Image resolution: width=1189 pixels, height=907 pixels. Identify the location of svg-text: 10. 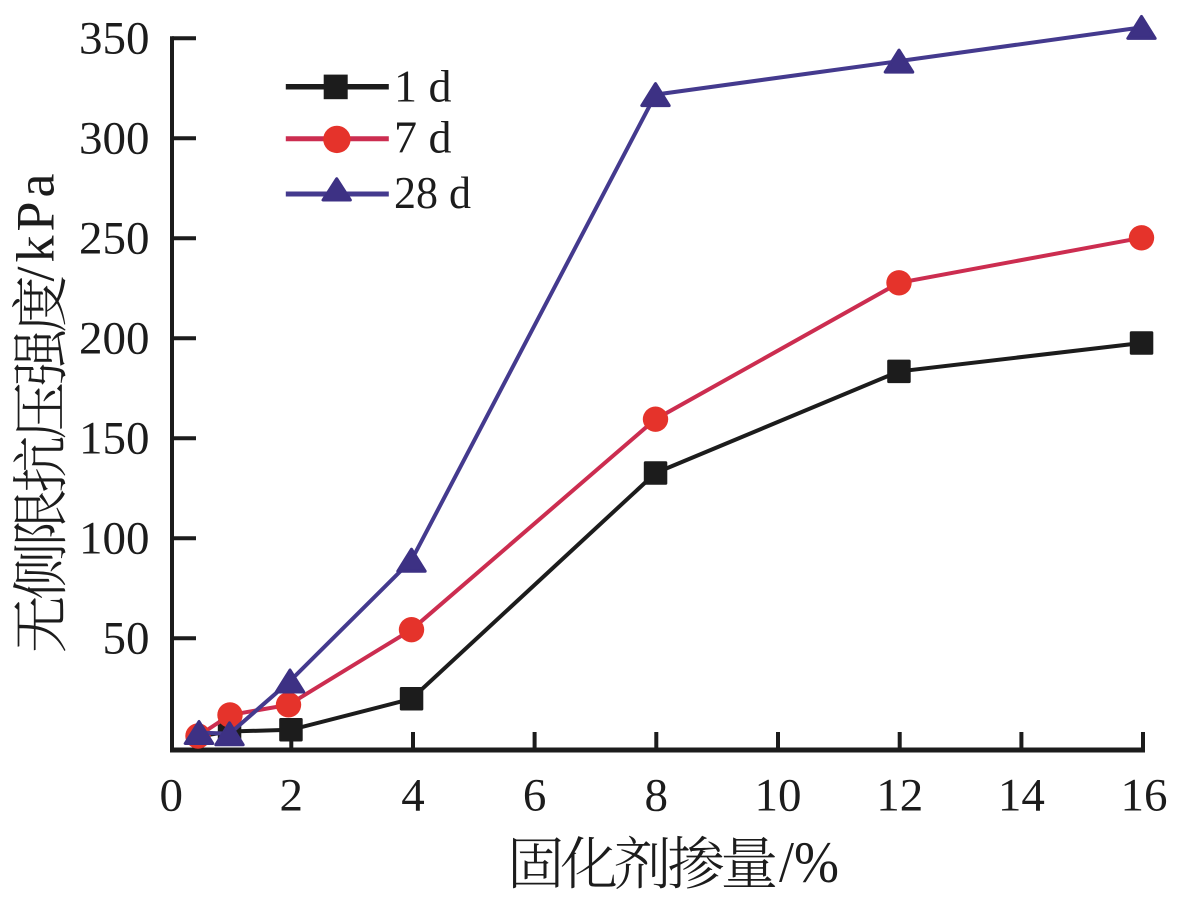
(778, 796).